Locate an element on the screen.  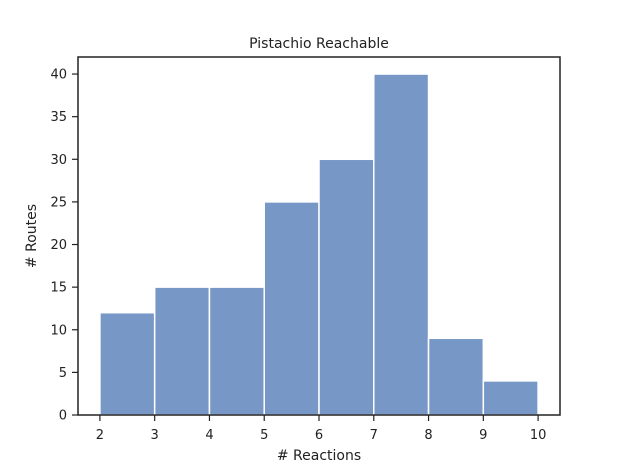
x-tick-label: 6 is located at coordinates (319, 435).